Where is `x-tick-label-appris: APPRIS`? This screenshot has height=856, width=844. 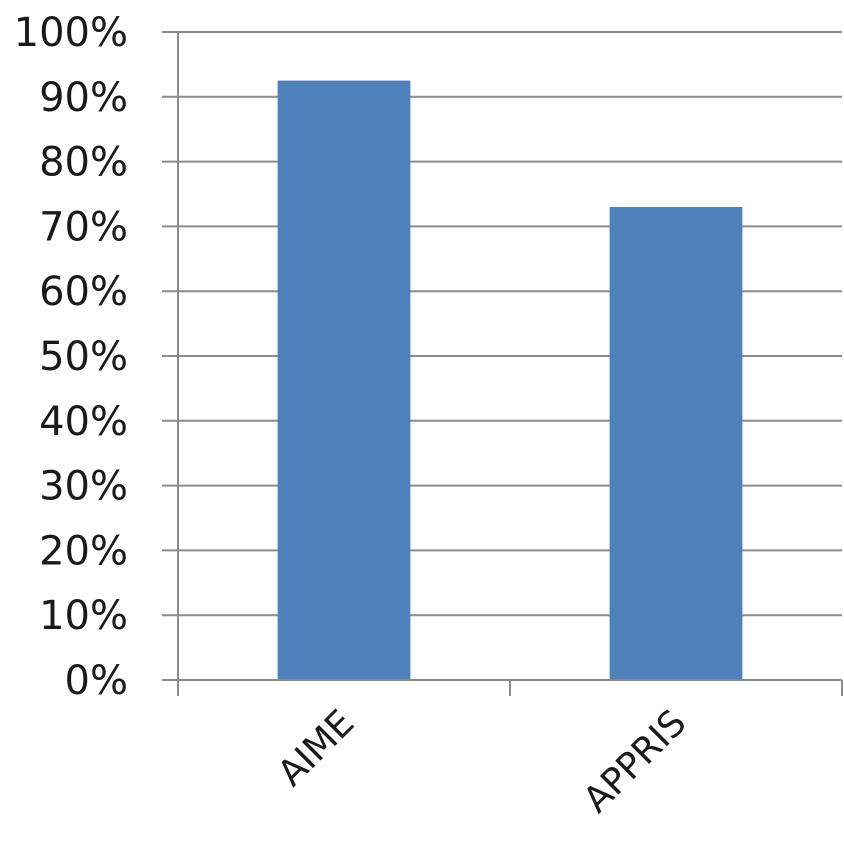 x-tick-label-appris: APPRIS is located at coordinates (635, 761).